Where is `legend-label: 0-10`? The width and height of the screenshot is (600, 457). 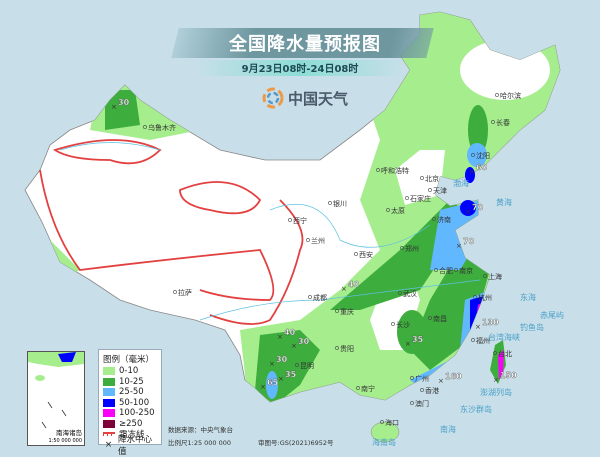
legend-label: 0-10 is located at coordinates (129, 371).